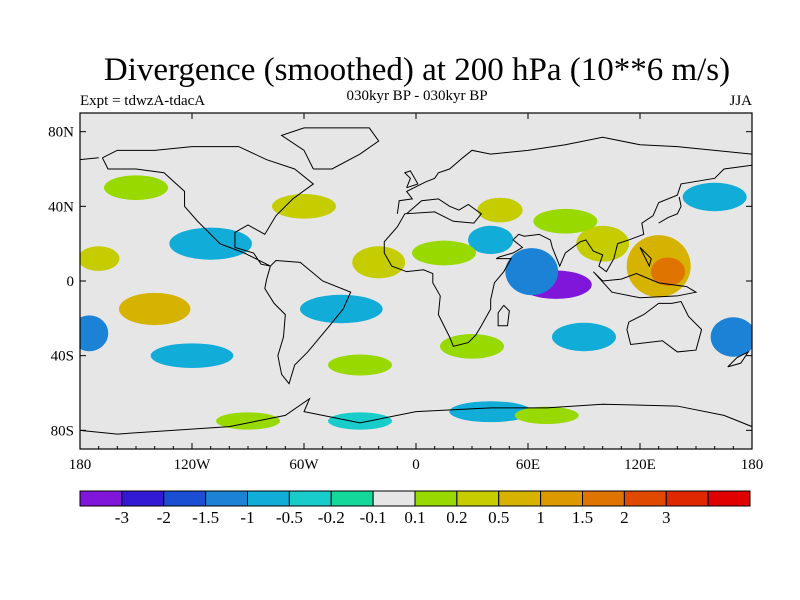 The image size is (800, 600). I want to click on lon-tick-label: 120W, so click(193, 465).